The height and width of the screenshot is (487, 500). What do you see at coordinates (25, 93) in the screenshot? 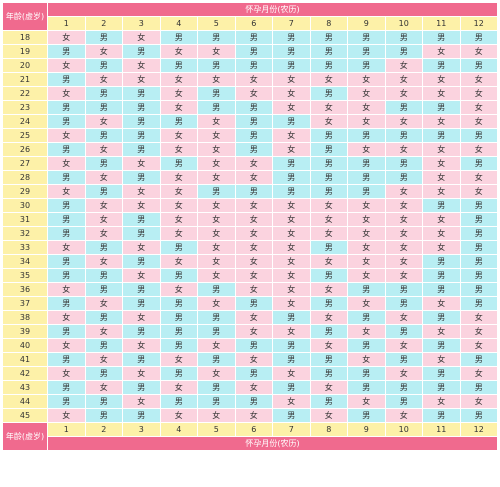
I see `age-label: 22` at bounding box center [25, 93].